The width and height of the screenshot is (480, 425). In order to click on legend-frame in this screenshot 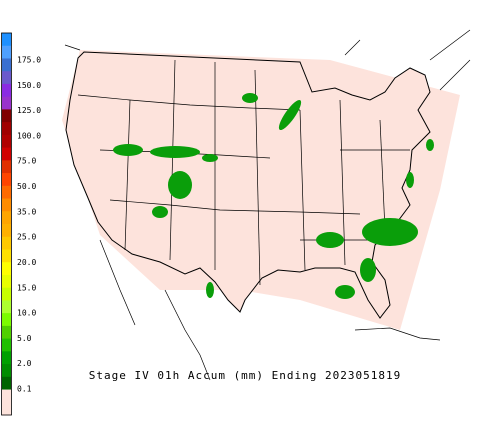, I will do `click(6, 224)`.